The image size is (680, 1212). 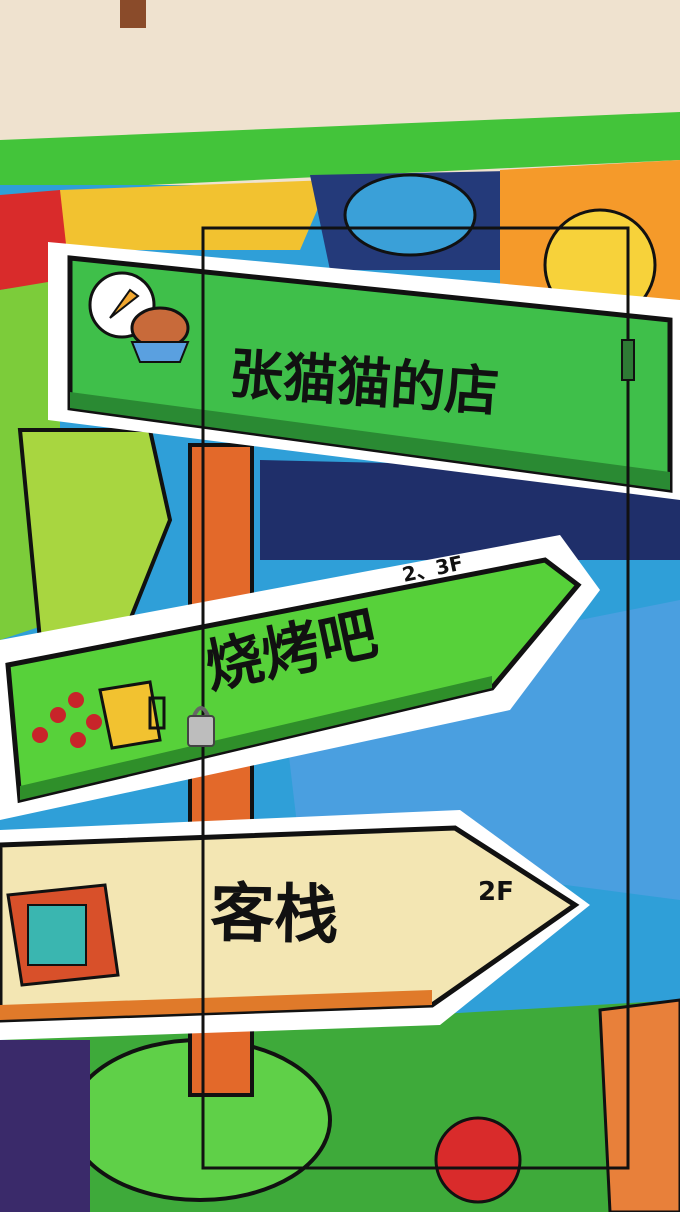 What do you see at coordinates (340, 152) in the screenshot?
I see `green-ledge` at bounding box center [340, 152].